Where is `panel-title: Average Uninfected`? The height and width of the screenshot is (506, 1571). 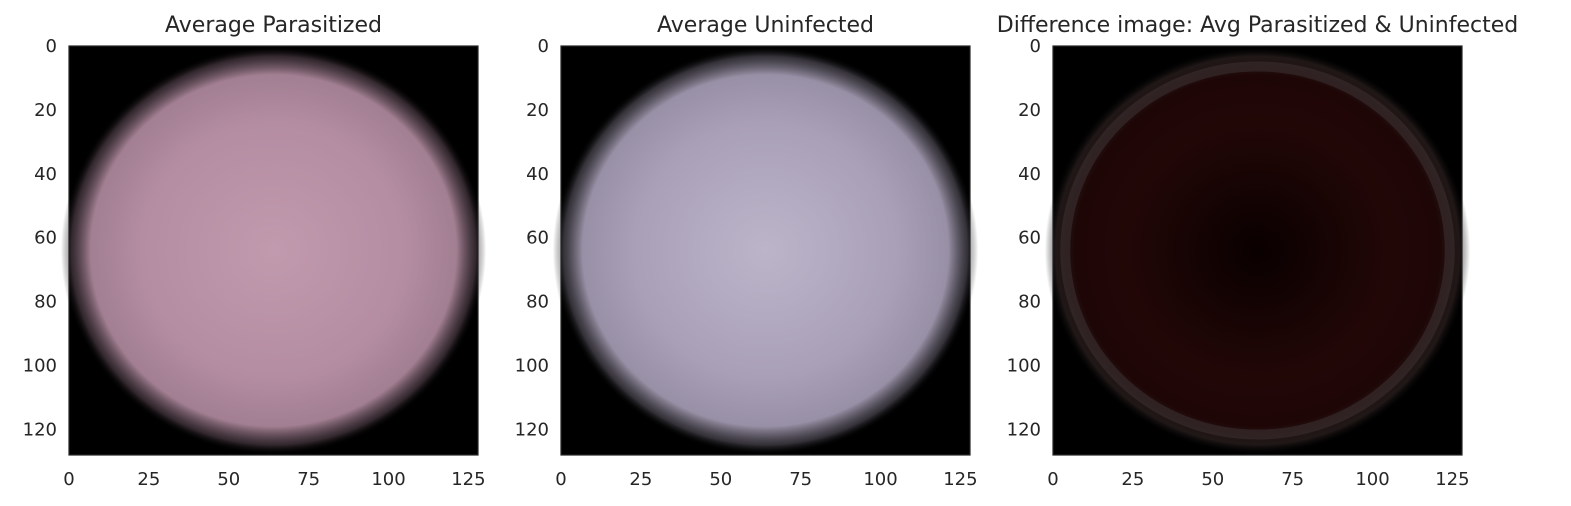 panel-title: Average Uninfected is located at coordinates (765, 25).